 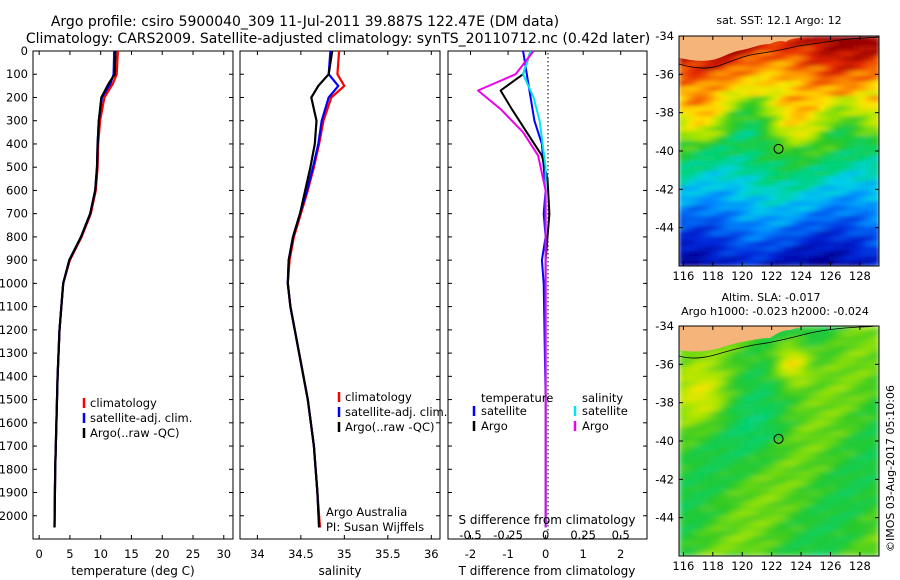 I want to click on depth-tick-label: 1800, so click(x=14, y=469).